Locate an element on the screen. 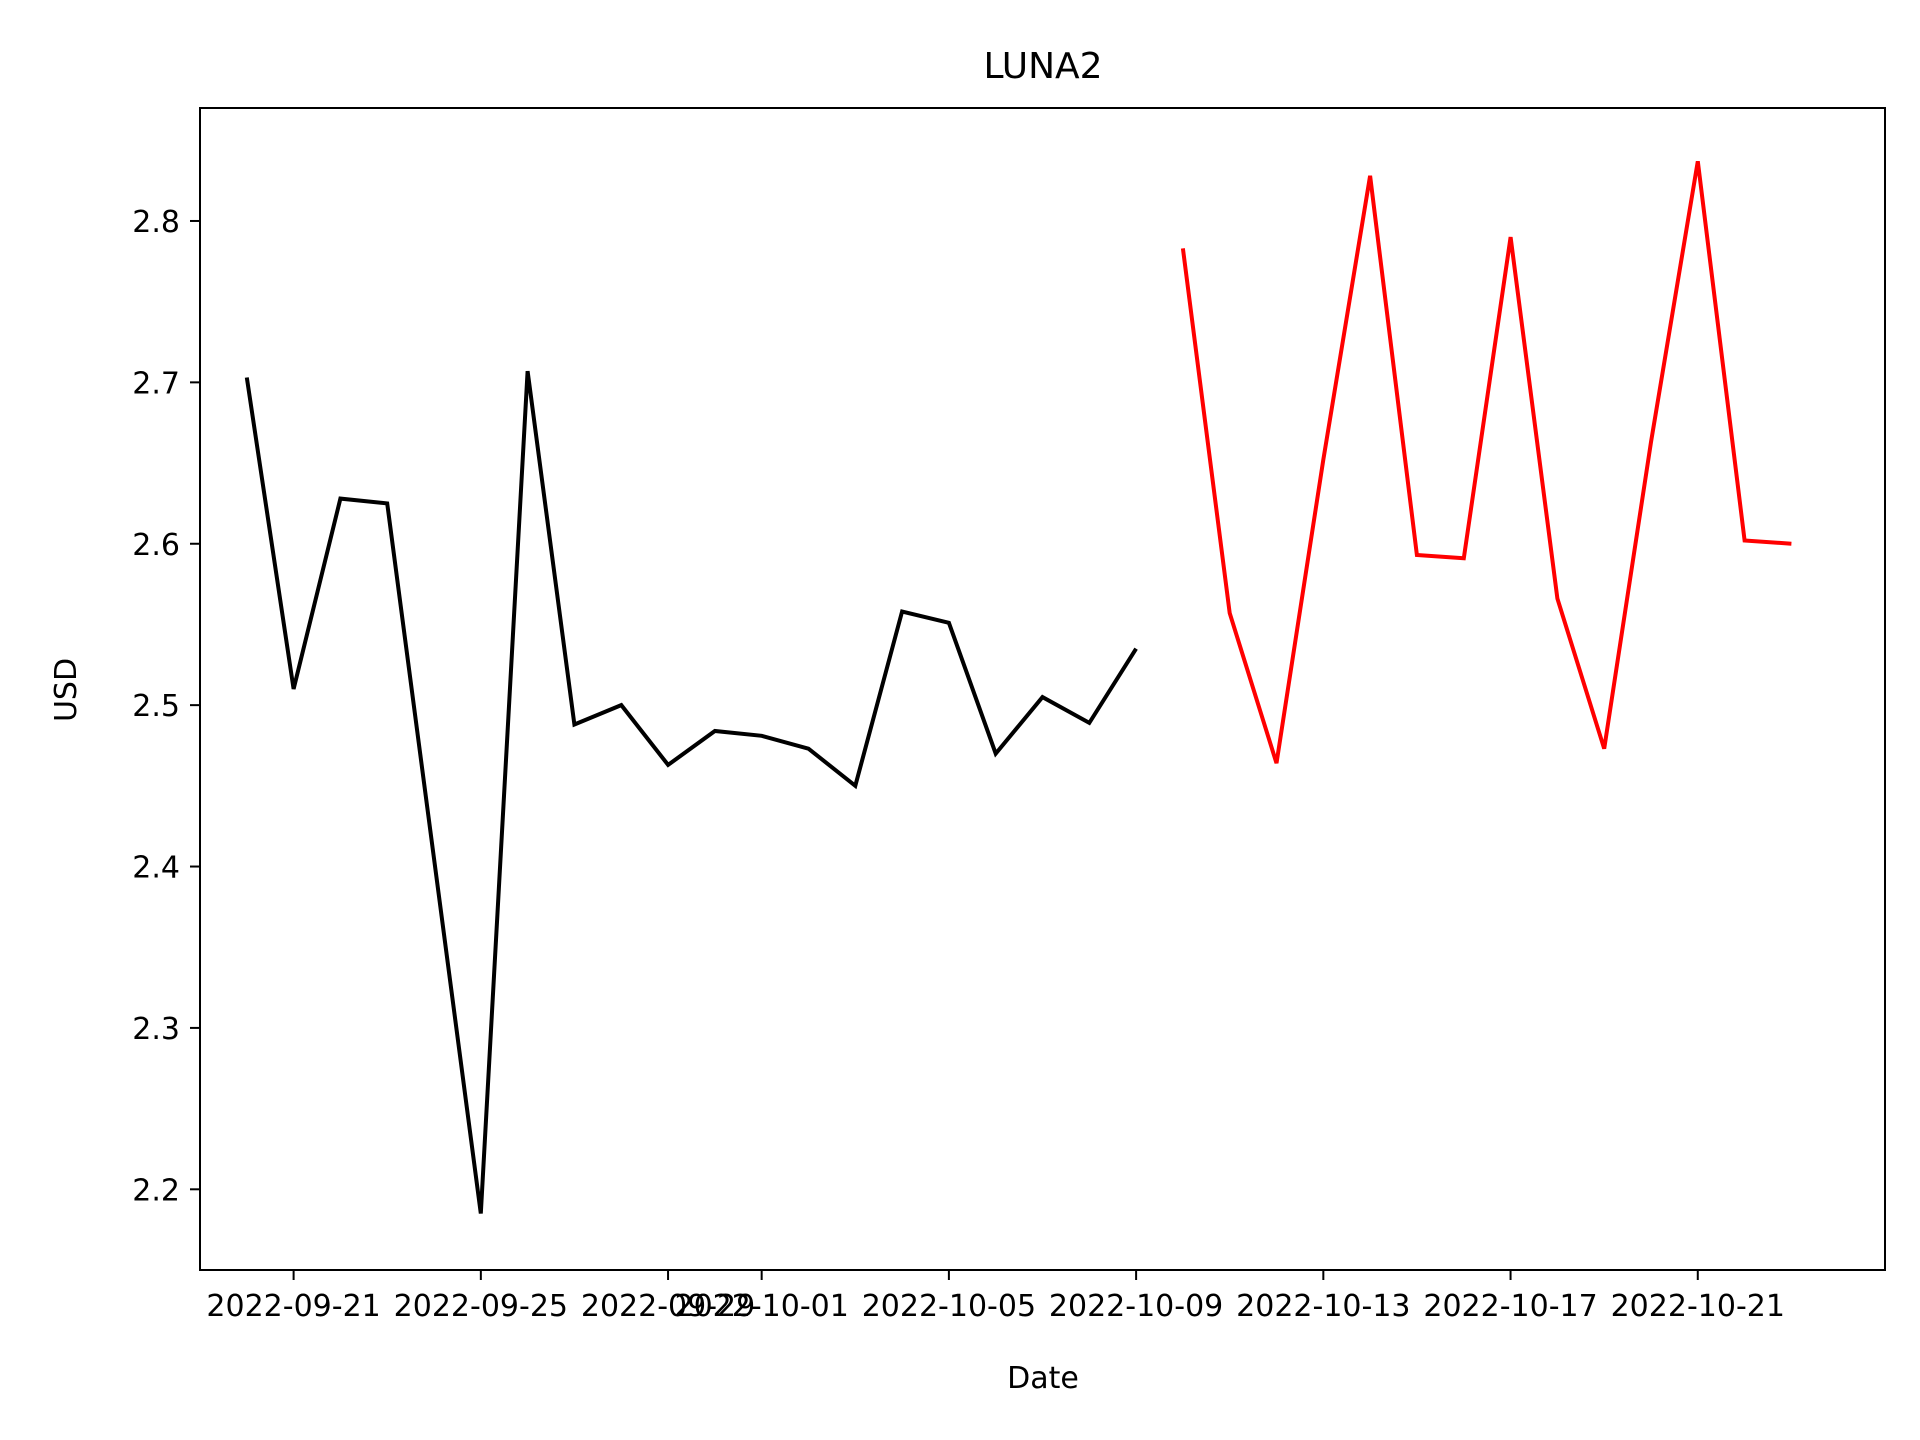 This screenshot has width=1920, height=1440. x-tick-label: 2022-09-29 is located at coordinates (668, 1306).